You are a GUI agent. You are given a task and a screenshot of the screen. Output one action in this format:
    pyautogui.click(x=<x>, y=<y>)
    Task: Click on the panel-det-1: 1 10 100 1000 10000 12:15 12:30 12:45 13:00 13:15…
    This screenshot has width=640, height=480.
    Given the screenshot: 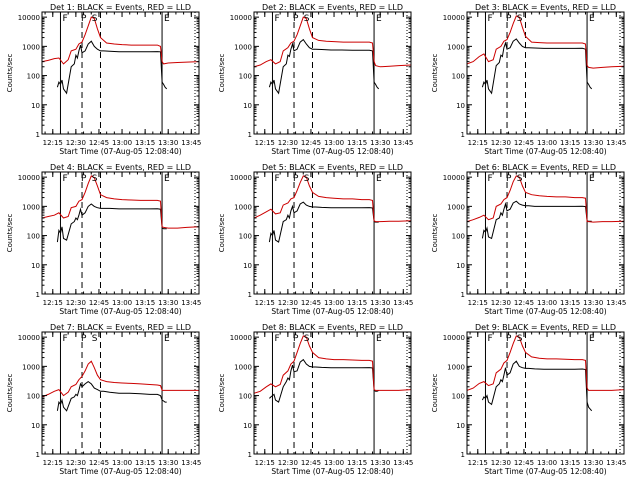 What is the action you would take?
    pyautogui.click(x=103, y=79)
    